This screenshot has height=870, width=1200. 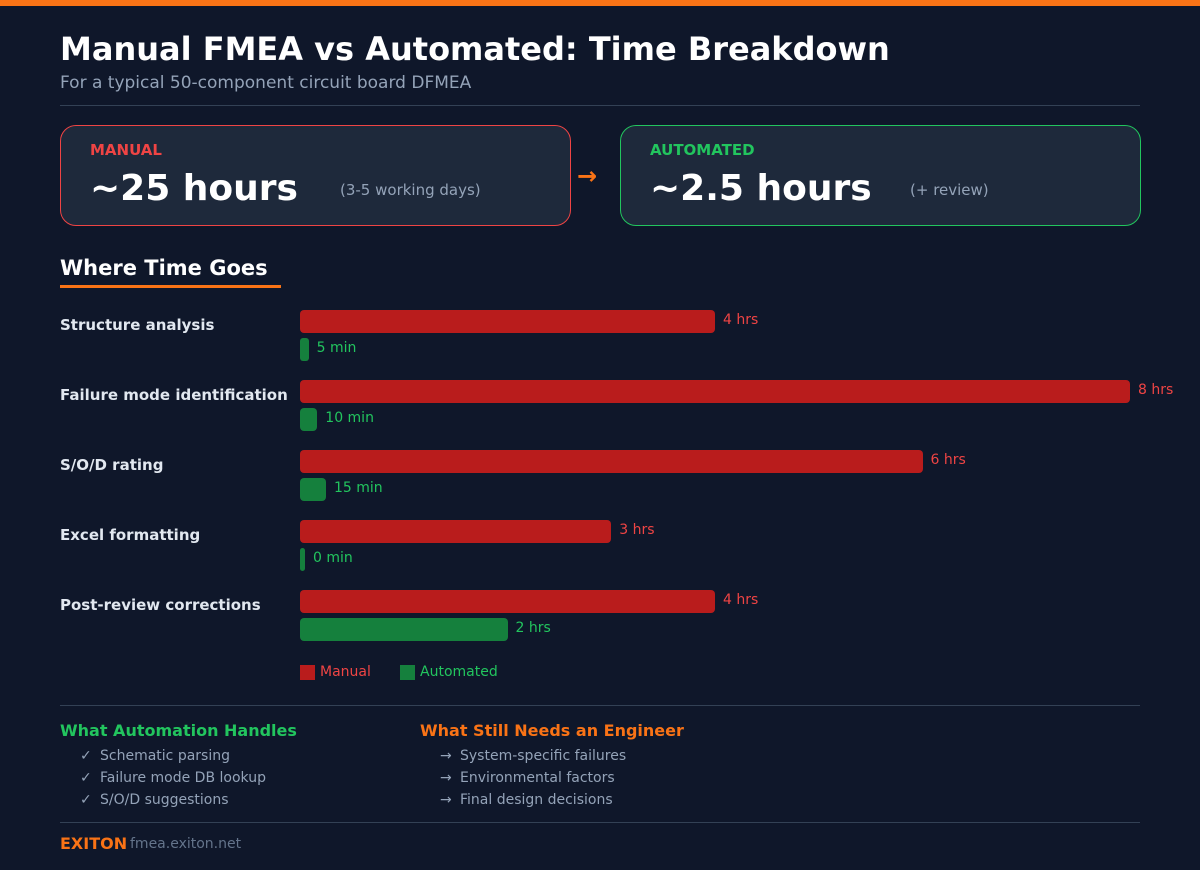 I want to click on automated-value-label: 10 min, so click(x=349, y=418).